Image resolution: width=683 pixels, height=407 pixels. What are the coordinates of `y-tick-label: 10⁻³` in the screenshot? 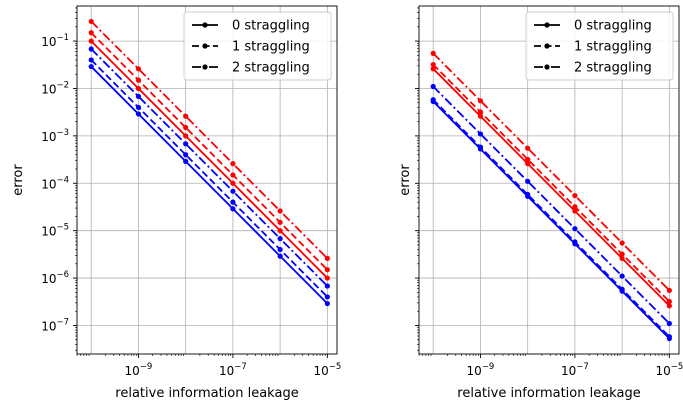 It's located at (55, 136).